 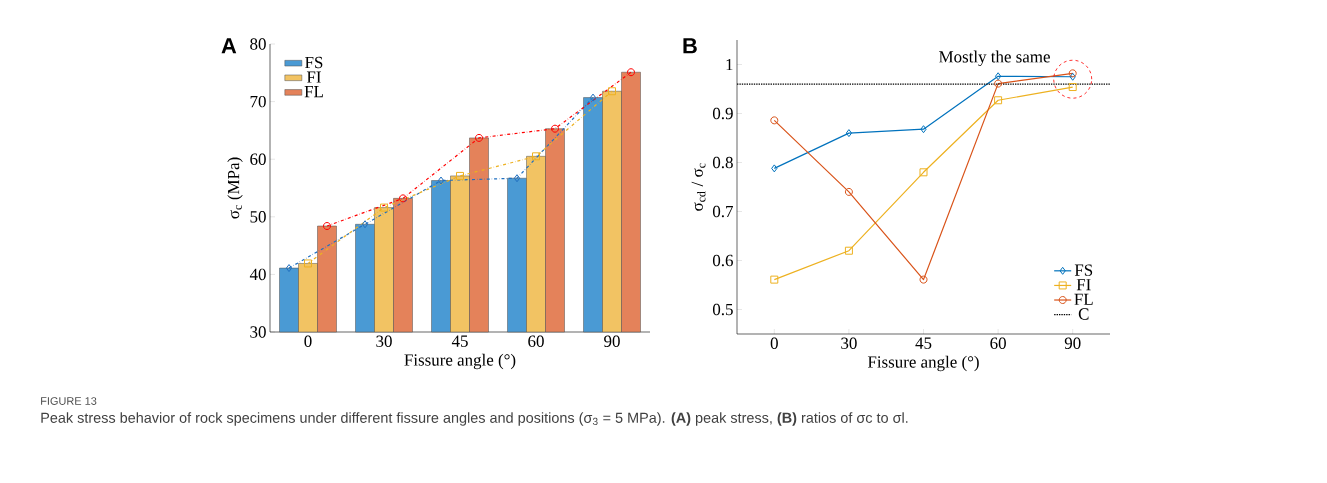 I want to click on y-axis-title: σ$_{cd}$ / σ$_{c}$, so click(x=698, y=187).